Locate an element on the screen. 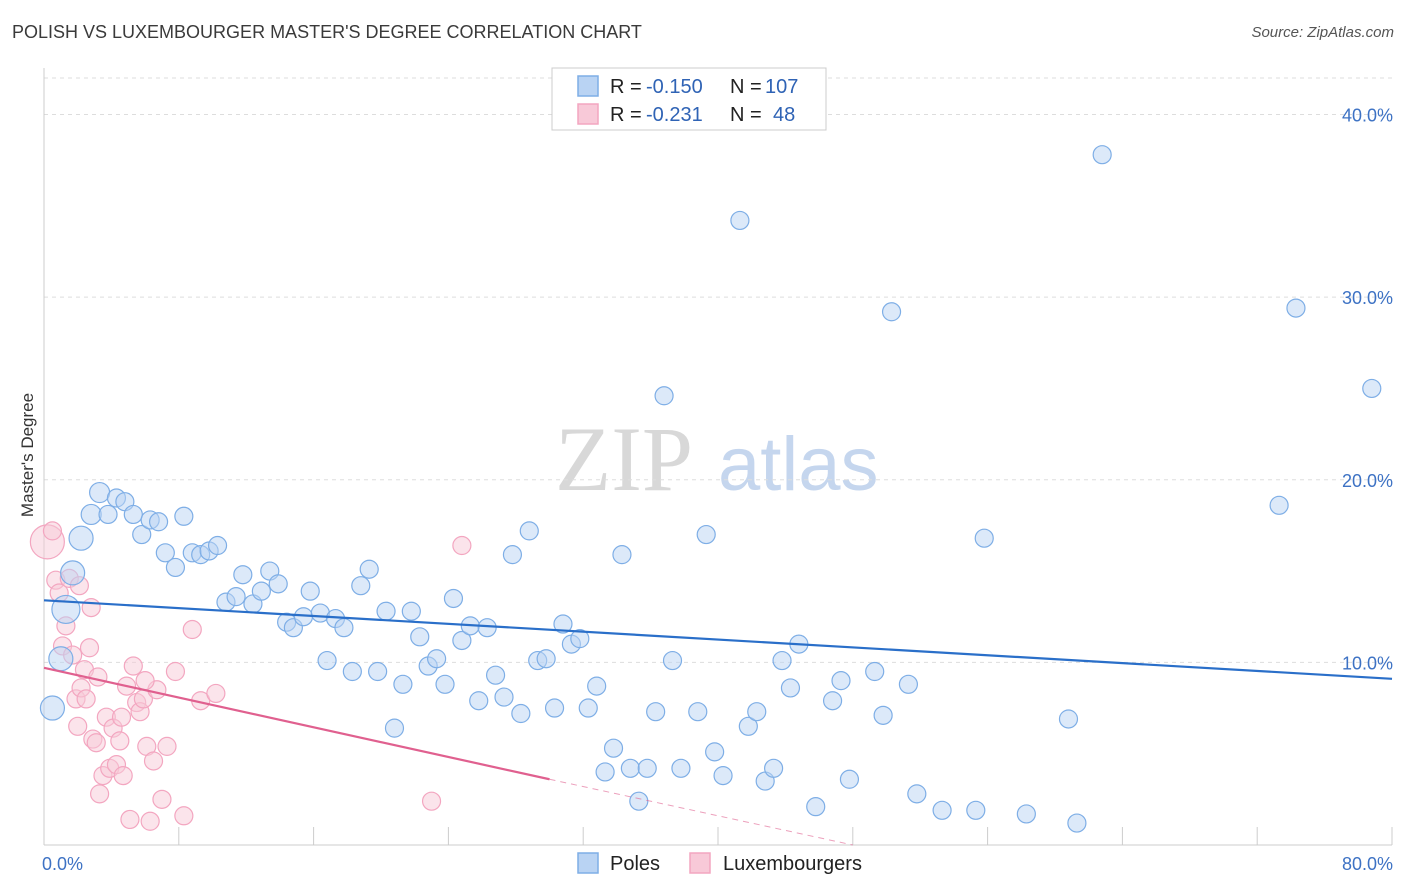 Image resolution: width=1406 pixels, height=892 pixels. y-tick-labels: 10.0% 20.0% 30.0% 40.0% is located at coordinates (1367, 390).